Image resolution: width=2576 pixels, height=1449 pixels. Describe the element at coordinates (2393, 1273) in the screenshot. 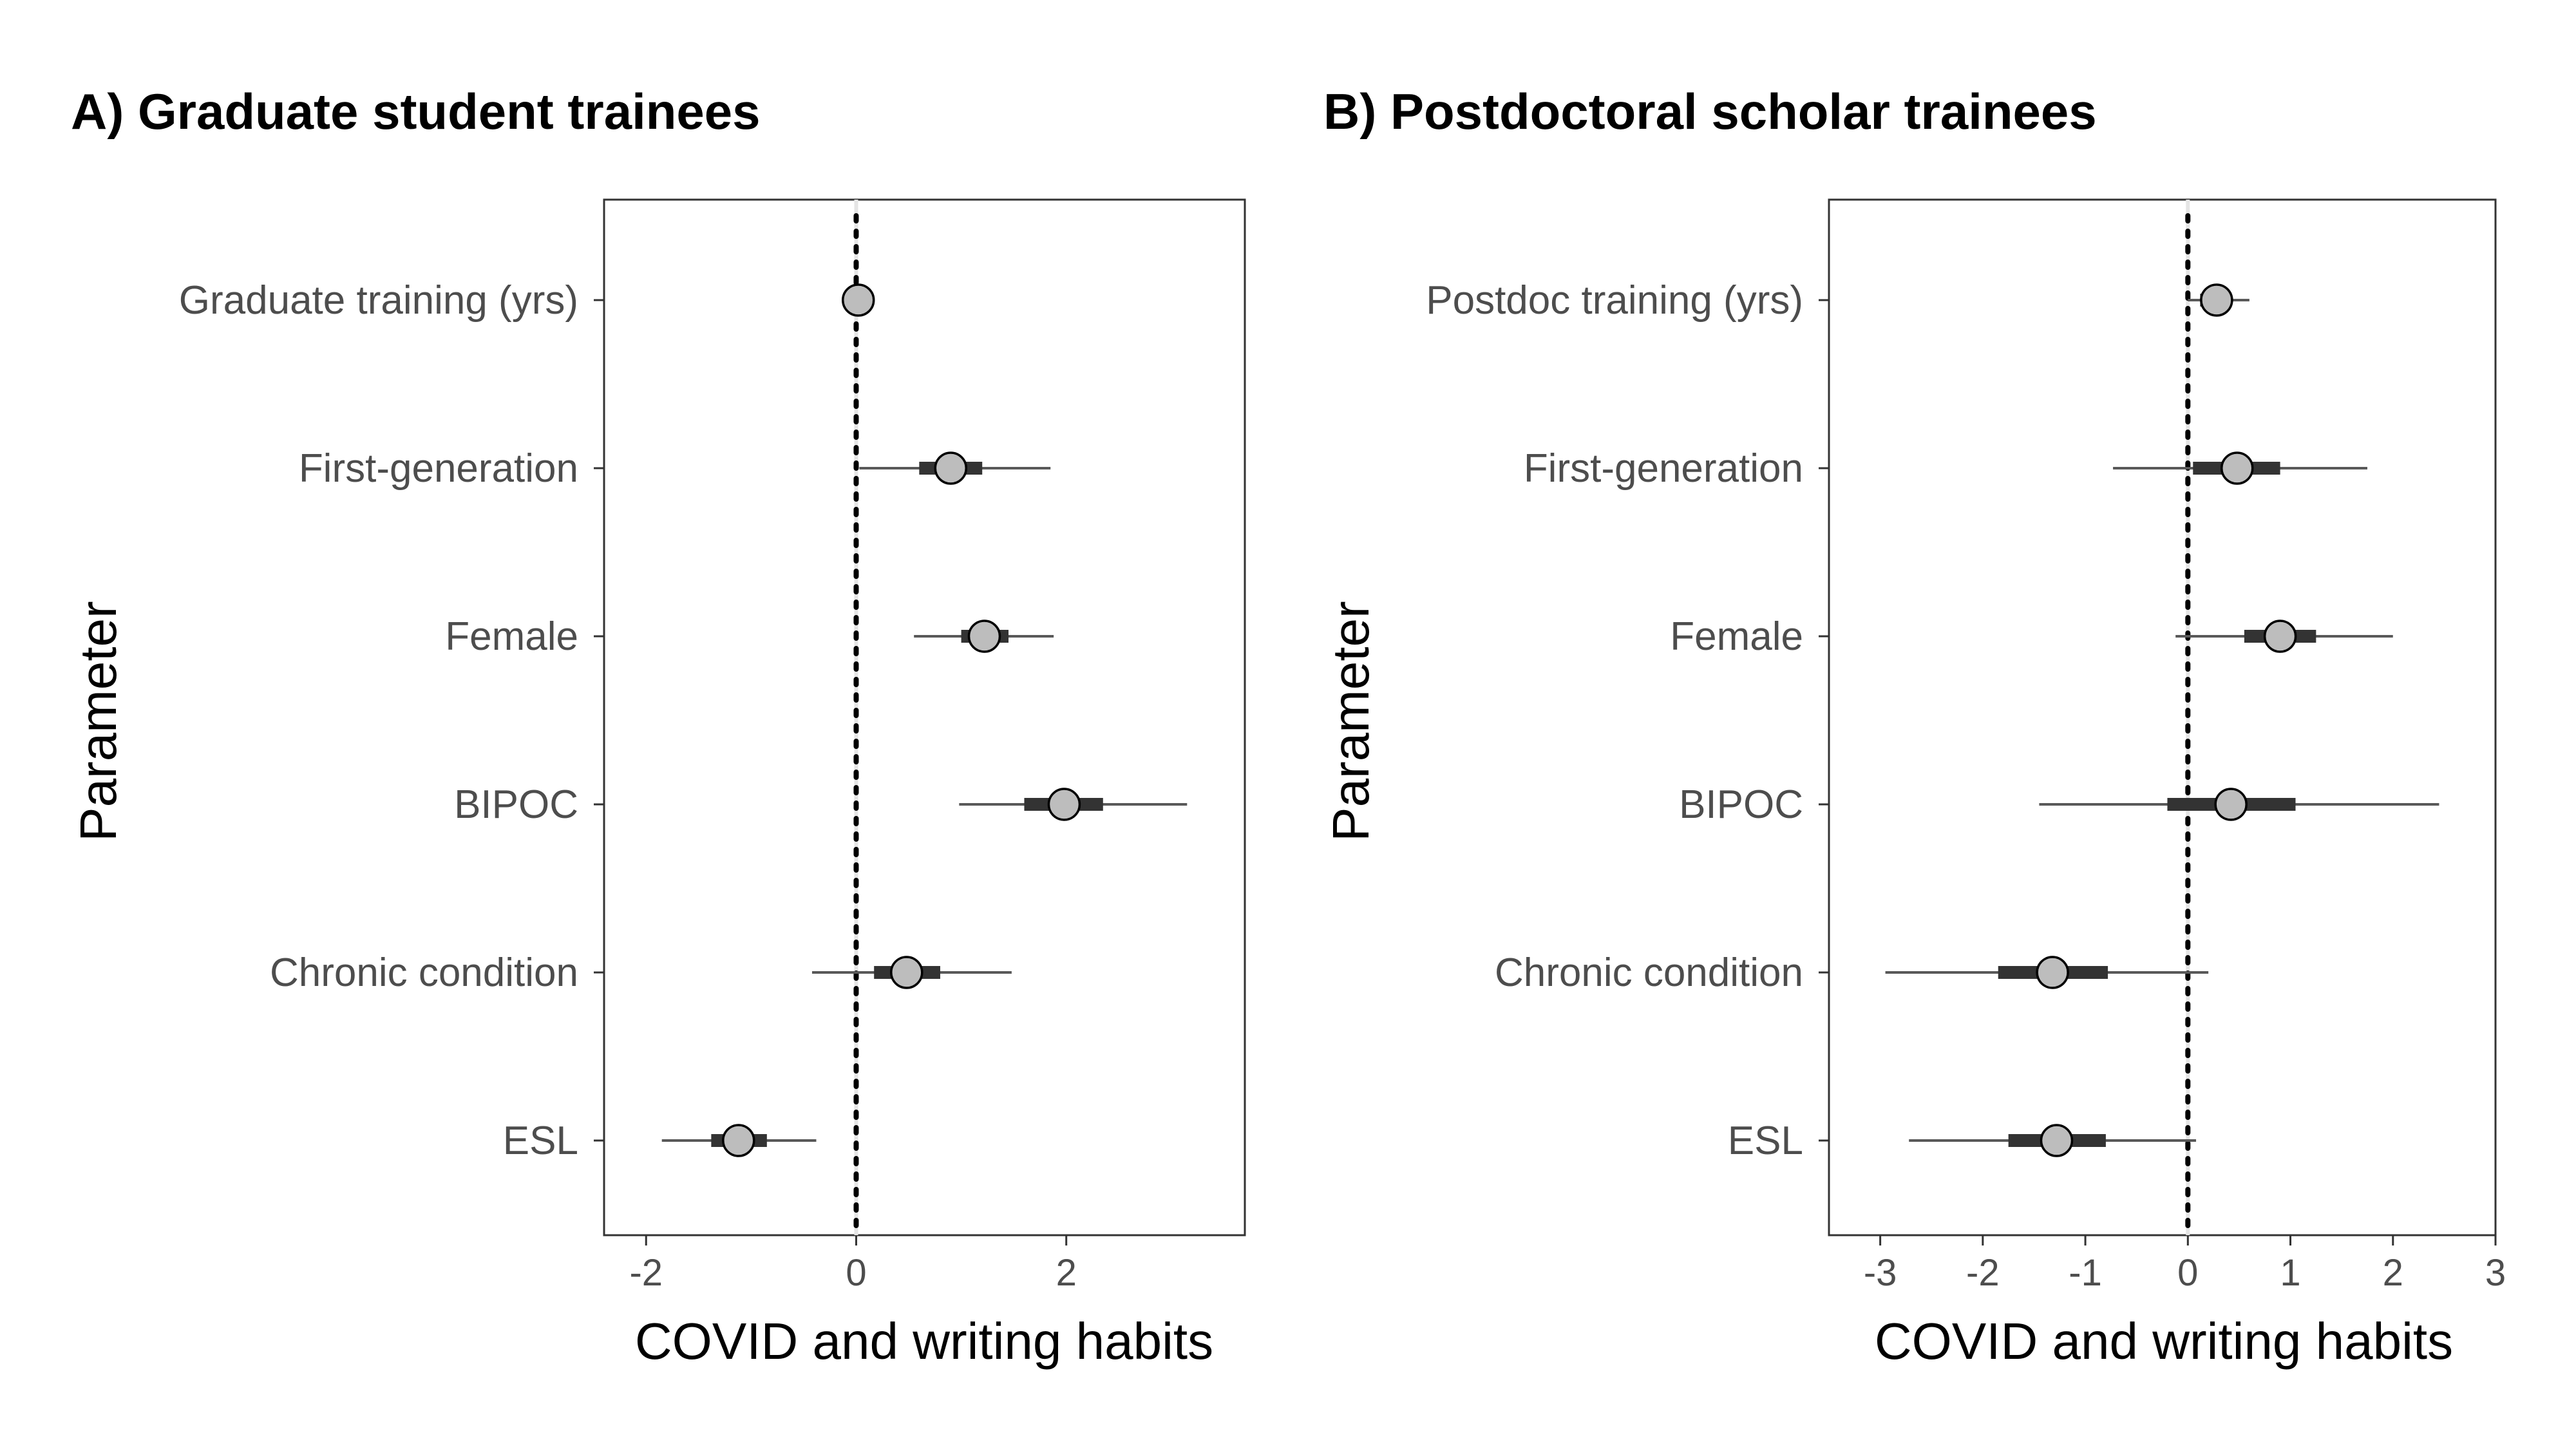

I see `panel-b-x-tick-label: 2` at that location.